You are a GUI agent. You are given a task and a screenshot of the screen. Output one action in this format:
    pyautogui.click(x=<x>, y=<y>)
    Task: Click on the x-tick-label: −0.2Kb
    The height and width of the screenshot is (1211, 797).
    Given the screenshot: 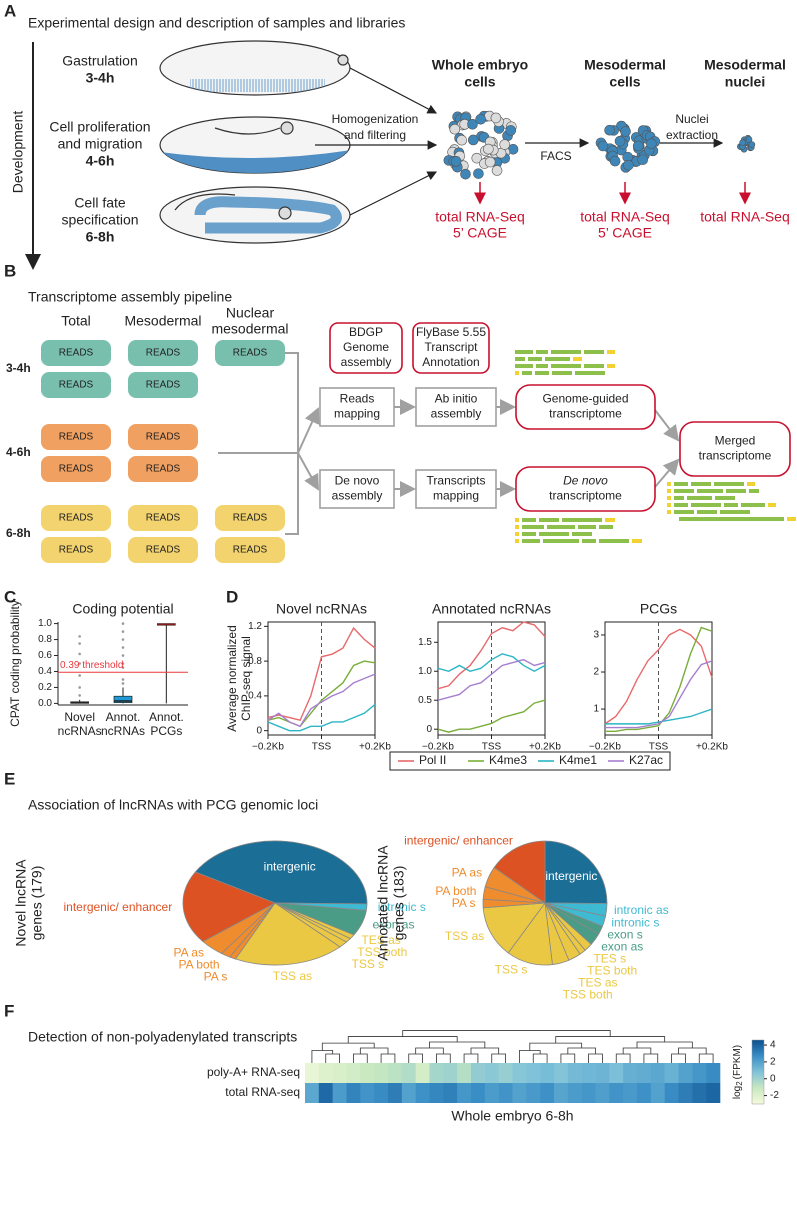 What is the action you would take?
    pyautogui.click(x=438, y=747)
    